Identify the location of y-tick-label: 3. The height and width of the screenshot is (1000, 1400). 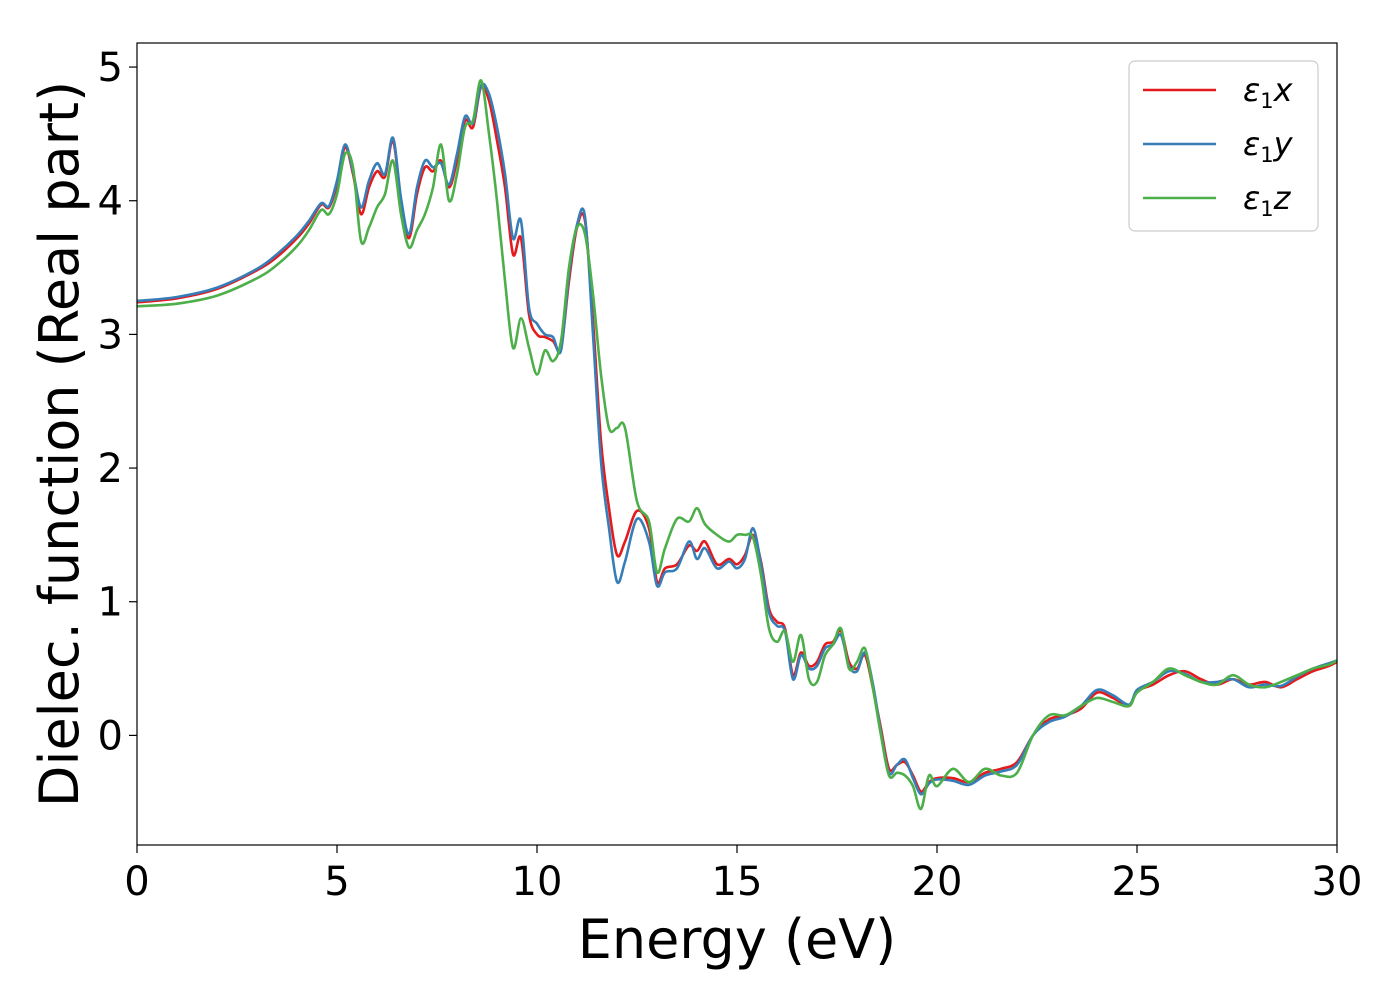
(110, 335).